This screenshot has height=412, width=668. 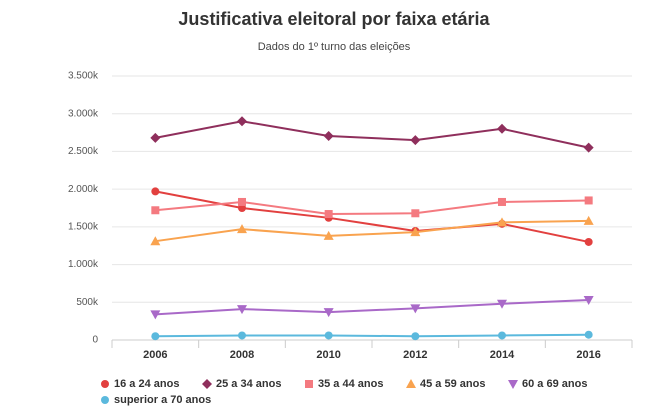 What do you see at coordinates (554, 384) in the screenshot?
I see `legend-label: 60 a 69 anos` at bounding box center [554, 384].